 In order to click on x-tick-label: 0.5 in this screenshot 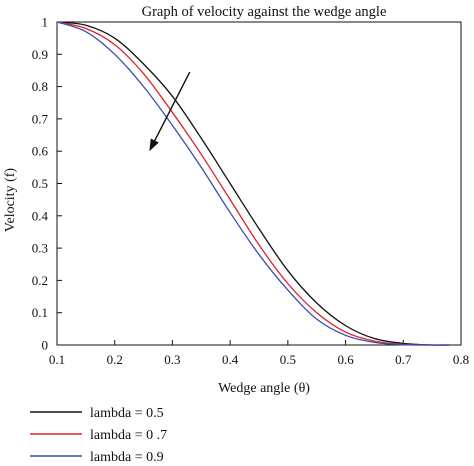, I will do `click(288, 359)`.